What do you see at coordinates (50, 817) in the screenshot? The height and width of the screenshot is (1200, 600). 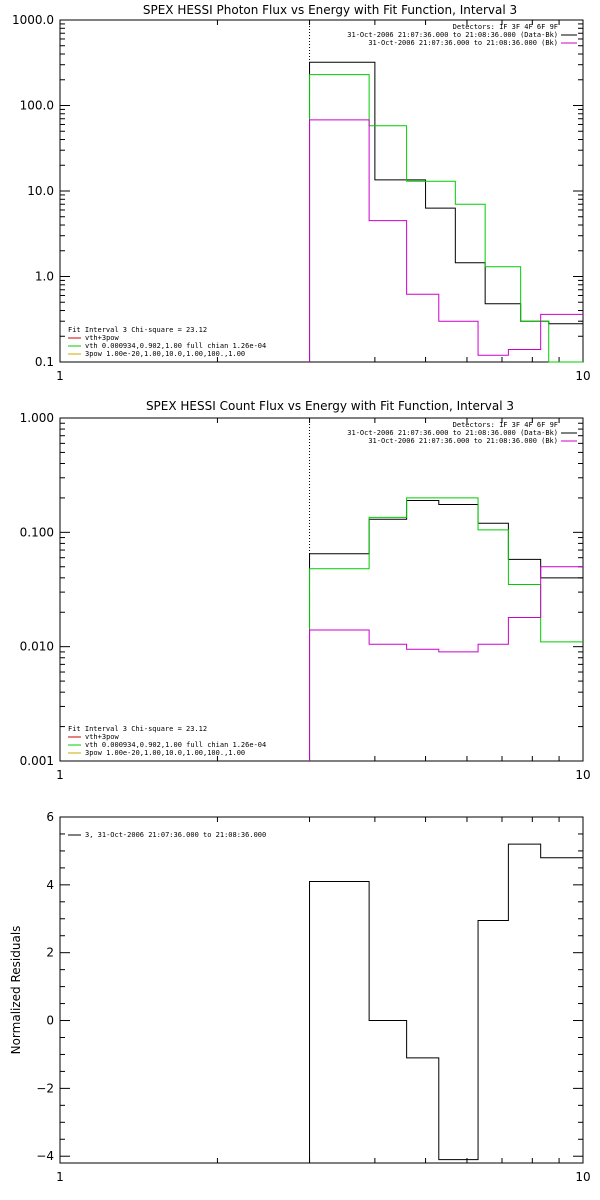 I see `y-tick-label: 6` at bounding box center [50, 817].